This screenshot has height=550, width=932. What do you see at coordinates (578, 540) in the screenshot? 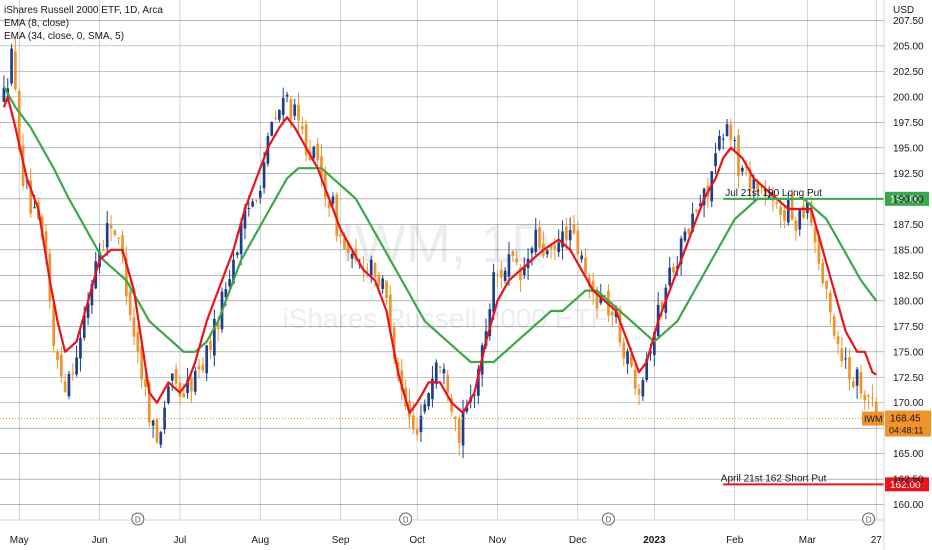
I see `x-tick-label: Dec` at bounding box center [578, 540].